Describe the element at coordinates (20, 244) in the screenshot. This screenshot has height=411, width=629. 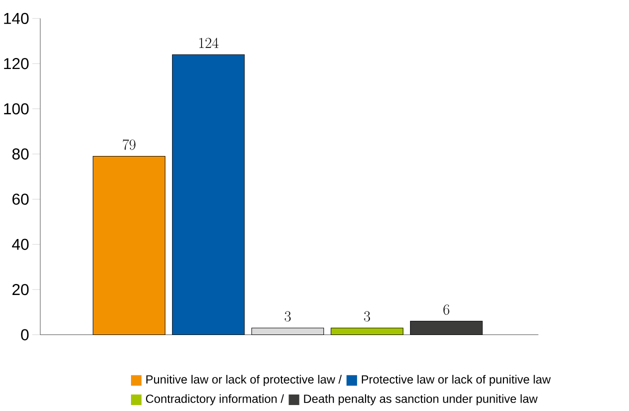
I see `y-tick-label: 40` at that location.